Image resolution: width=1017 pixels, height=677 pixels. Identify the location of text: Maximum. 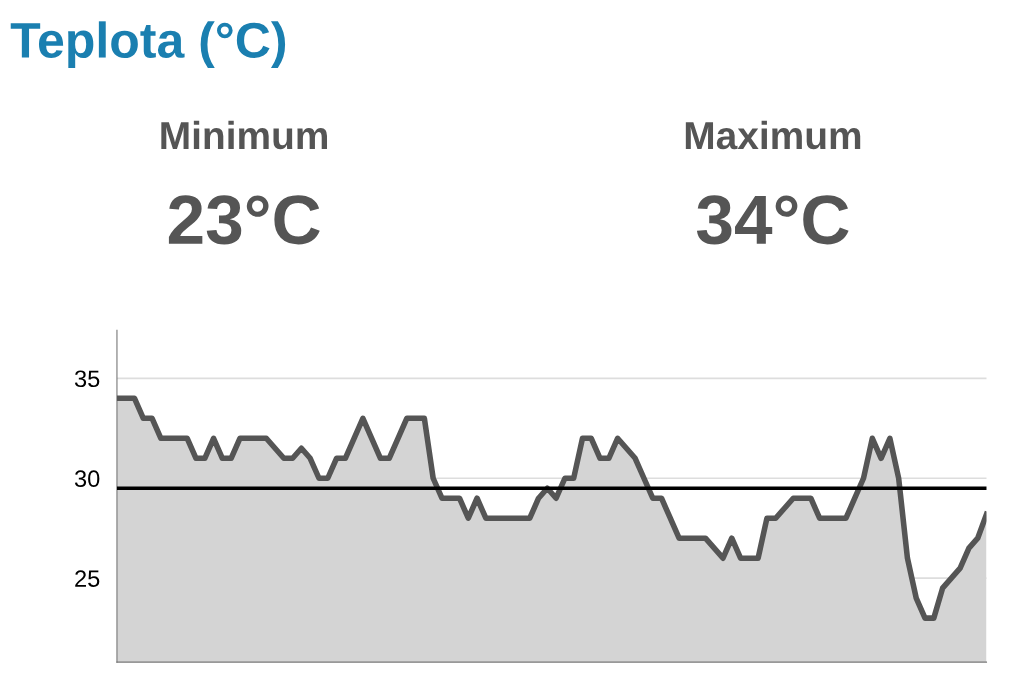
(773, 135).